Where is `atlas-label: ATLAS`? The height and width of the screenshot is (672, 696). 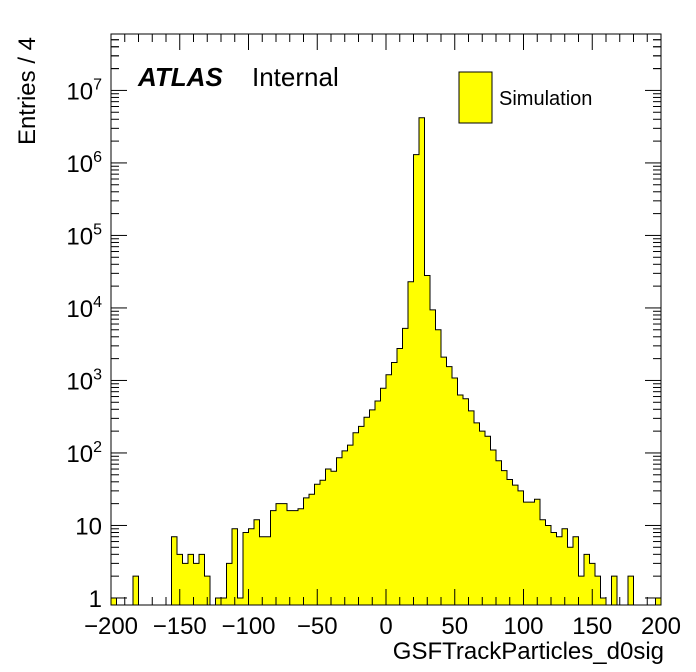 atlas-label: ATLAS is located at coordinates (180, 77).